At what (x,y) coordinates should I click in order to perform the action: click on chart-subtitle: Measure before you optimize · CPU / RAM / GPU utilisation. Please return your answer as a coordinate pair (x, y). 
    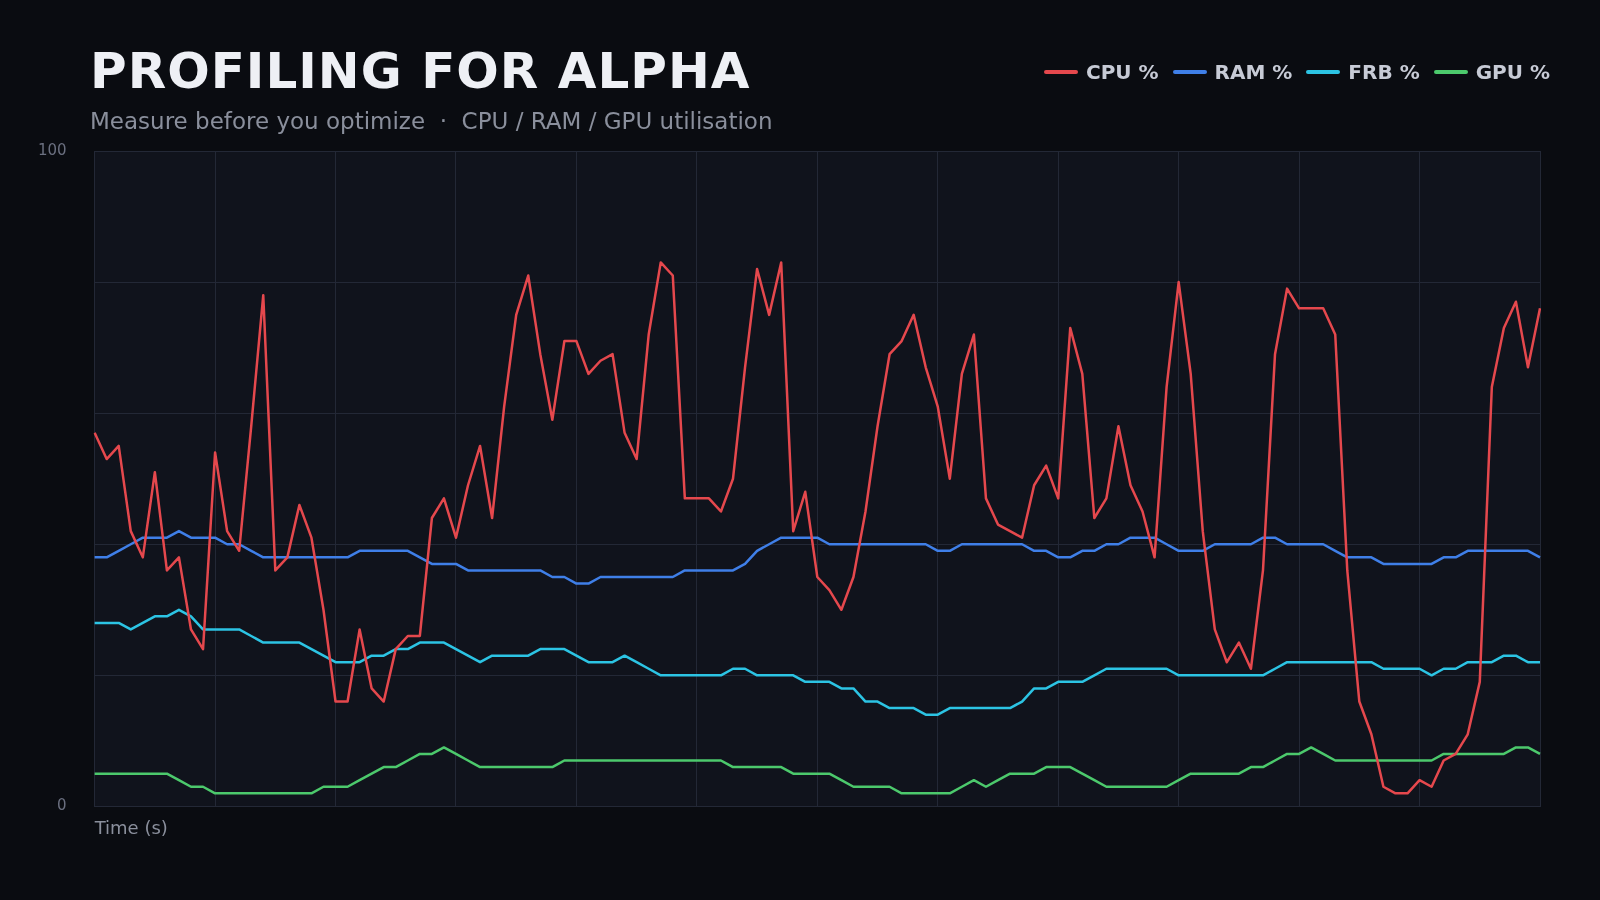
    Looking at the image, I should click on (431, 121).